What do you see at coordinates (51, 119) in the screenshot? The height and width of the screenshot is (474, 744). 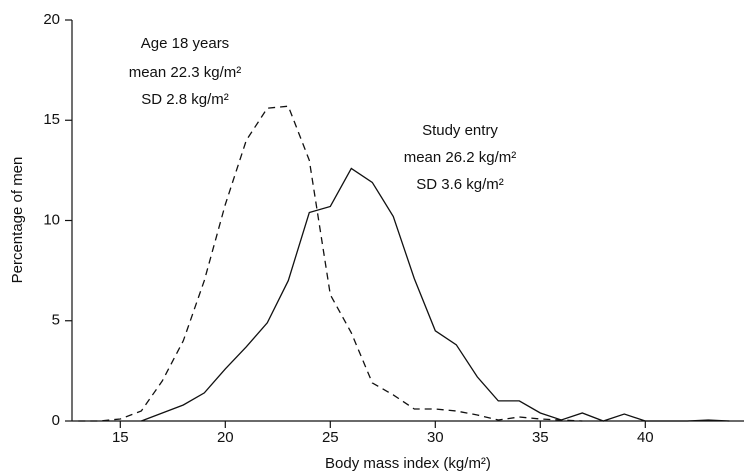 I see `y-tick-label: 15` at bounding box center [51, 119].